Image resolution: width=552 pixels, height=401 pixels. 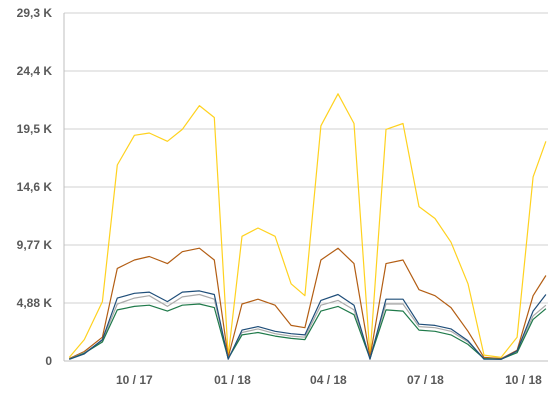 What do you see at coordinates (35, 245) in the screenshot?
I see `y-tick-label: 9,77 K` at bounding box center [35, 245].